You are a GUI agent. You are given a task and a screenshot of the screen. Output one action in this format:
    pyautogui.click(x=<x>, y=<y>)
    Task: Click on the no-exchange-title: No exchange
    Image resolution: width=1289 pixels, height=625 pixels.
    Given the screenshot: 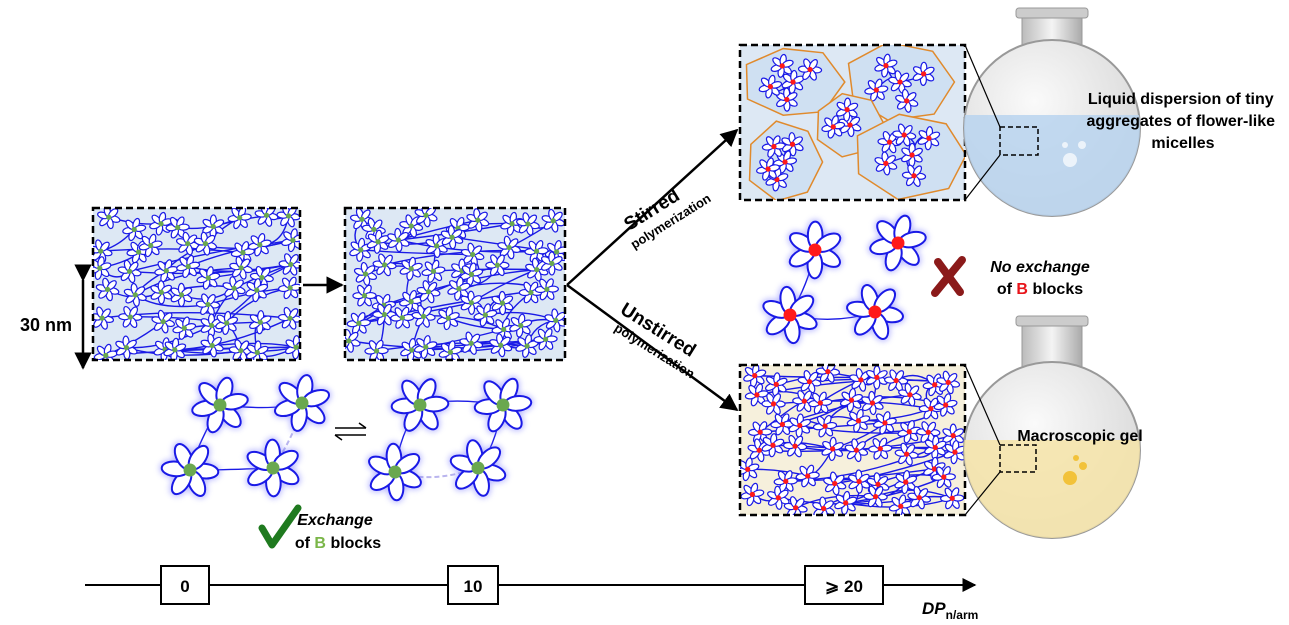 What is the action you would take?
    pyautogui.click(x=1040, y=267)
    